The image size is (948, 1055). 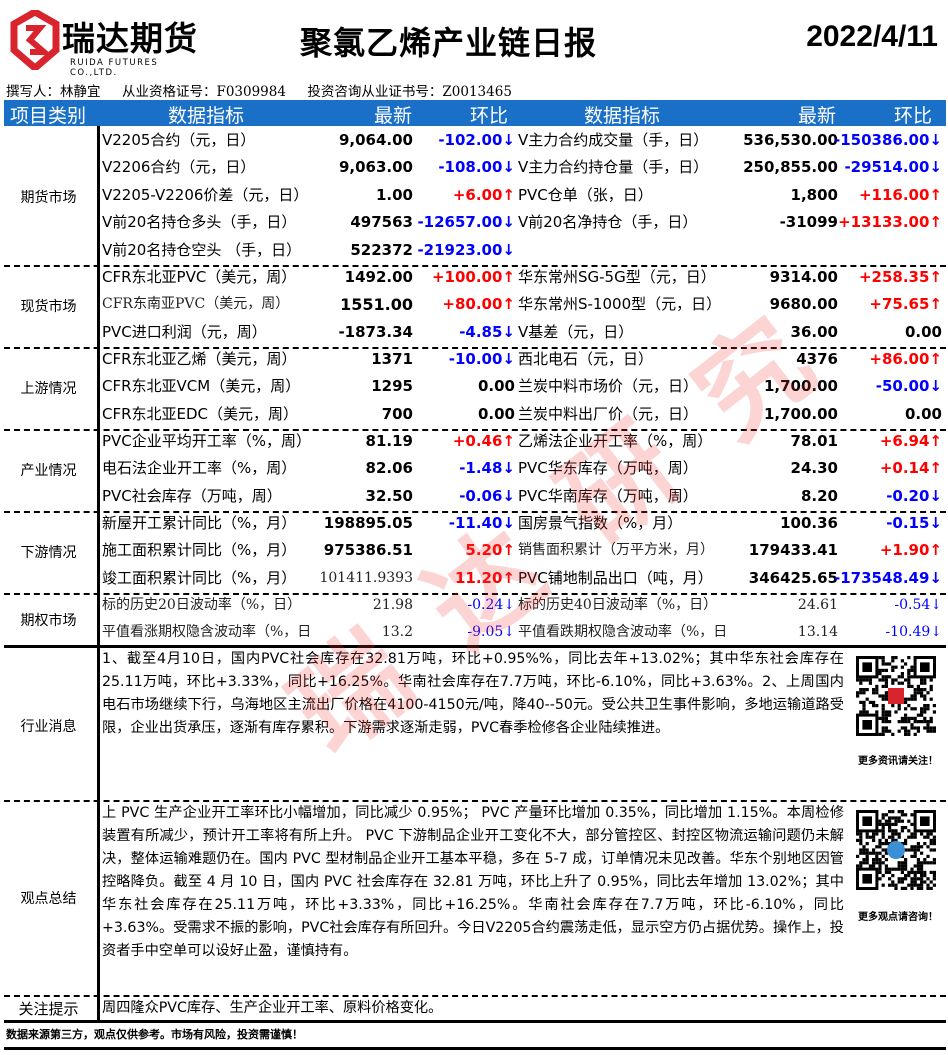 I want to click on change-value: +13133.00↑, so click(x=890, y=222).